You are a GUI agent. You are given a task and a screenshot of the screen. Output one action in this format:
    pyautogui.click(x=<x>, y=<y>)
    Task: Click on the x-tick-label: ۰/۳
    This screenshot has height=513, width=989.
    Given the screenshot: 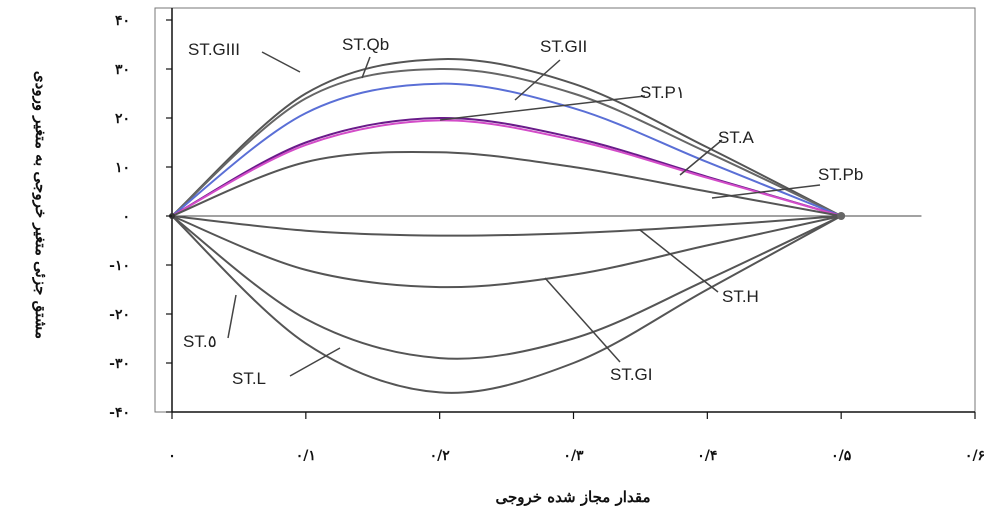 What is the action you would take?
    pyautogui.click(x=573, y=456)
    